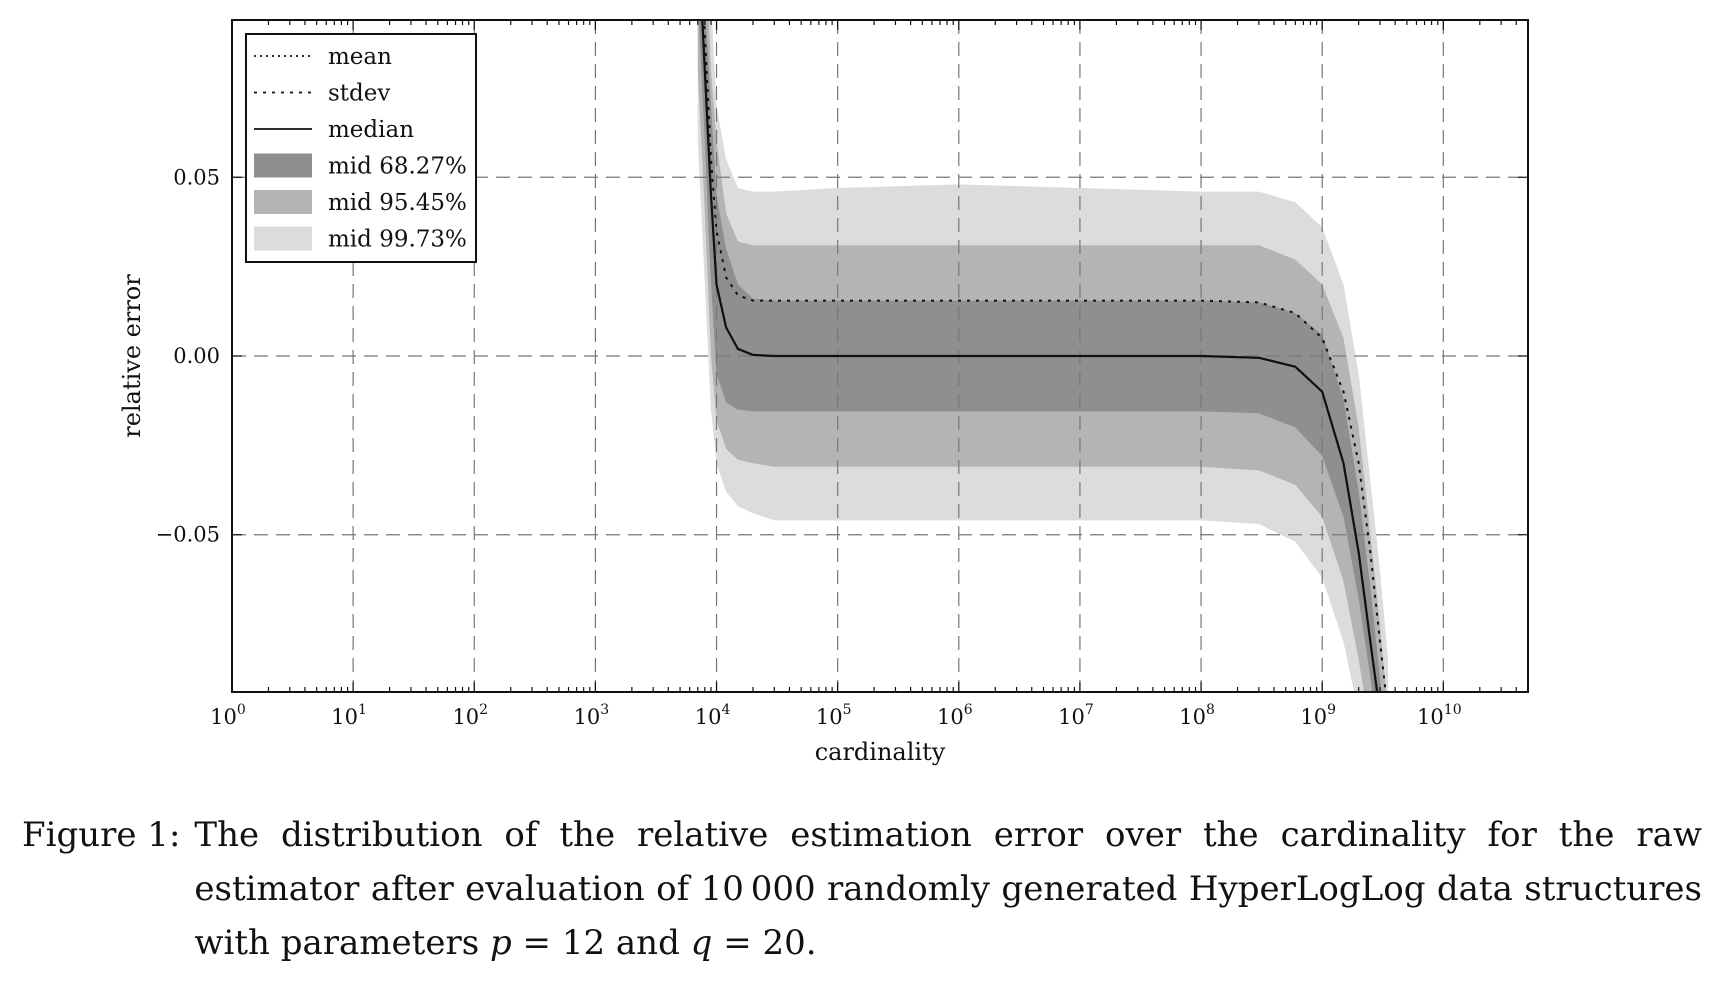 Image resolution: width=1714 pixels, height=986 pixels. What do you see at coordinates (132, 356) in the screenshot?
I see `y-axis-label: relative error` at bounding box center [132, 356].